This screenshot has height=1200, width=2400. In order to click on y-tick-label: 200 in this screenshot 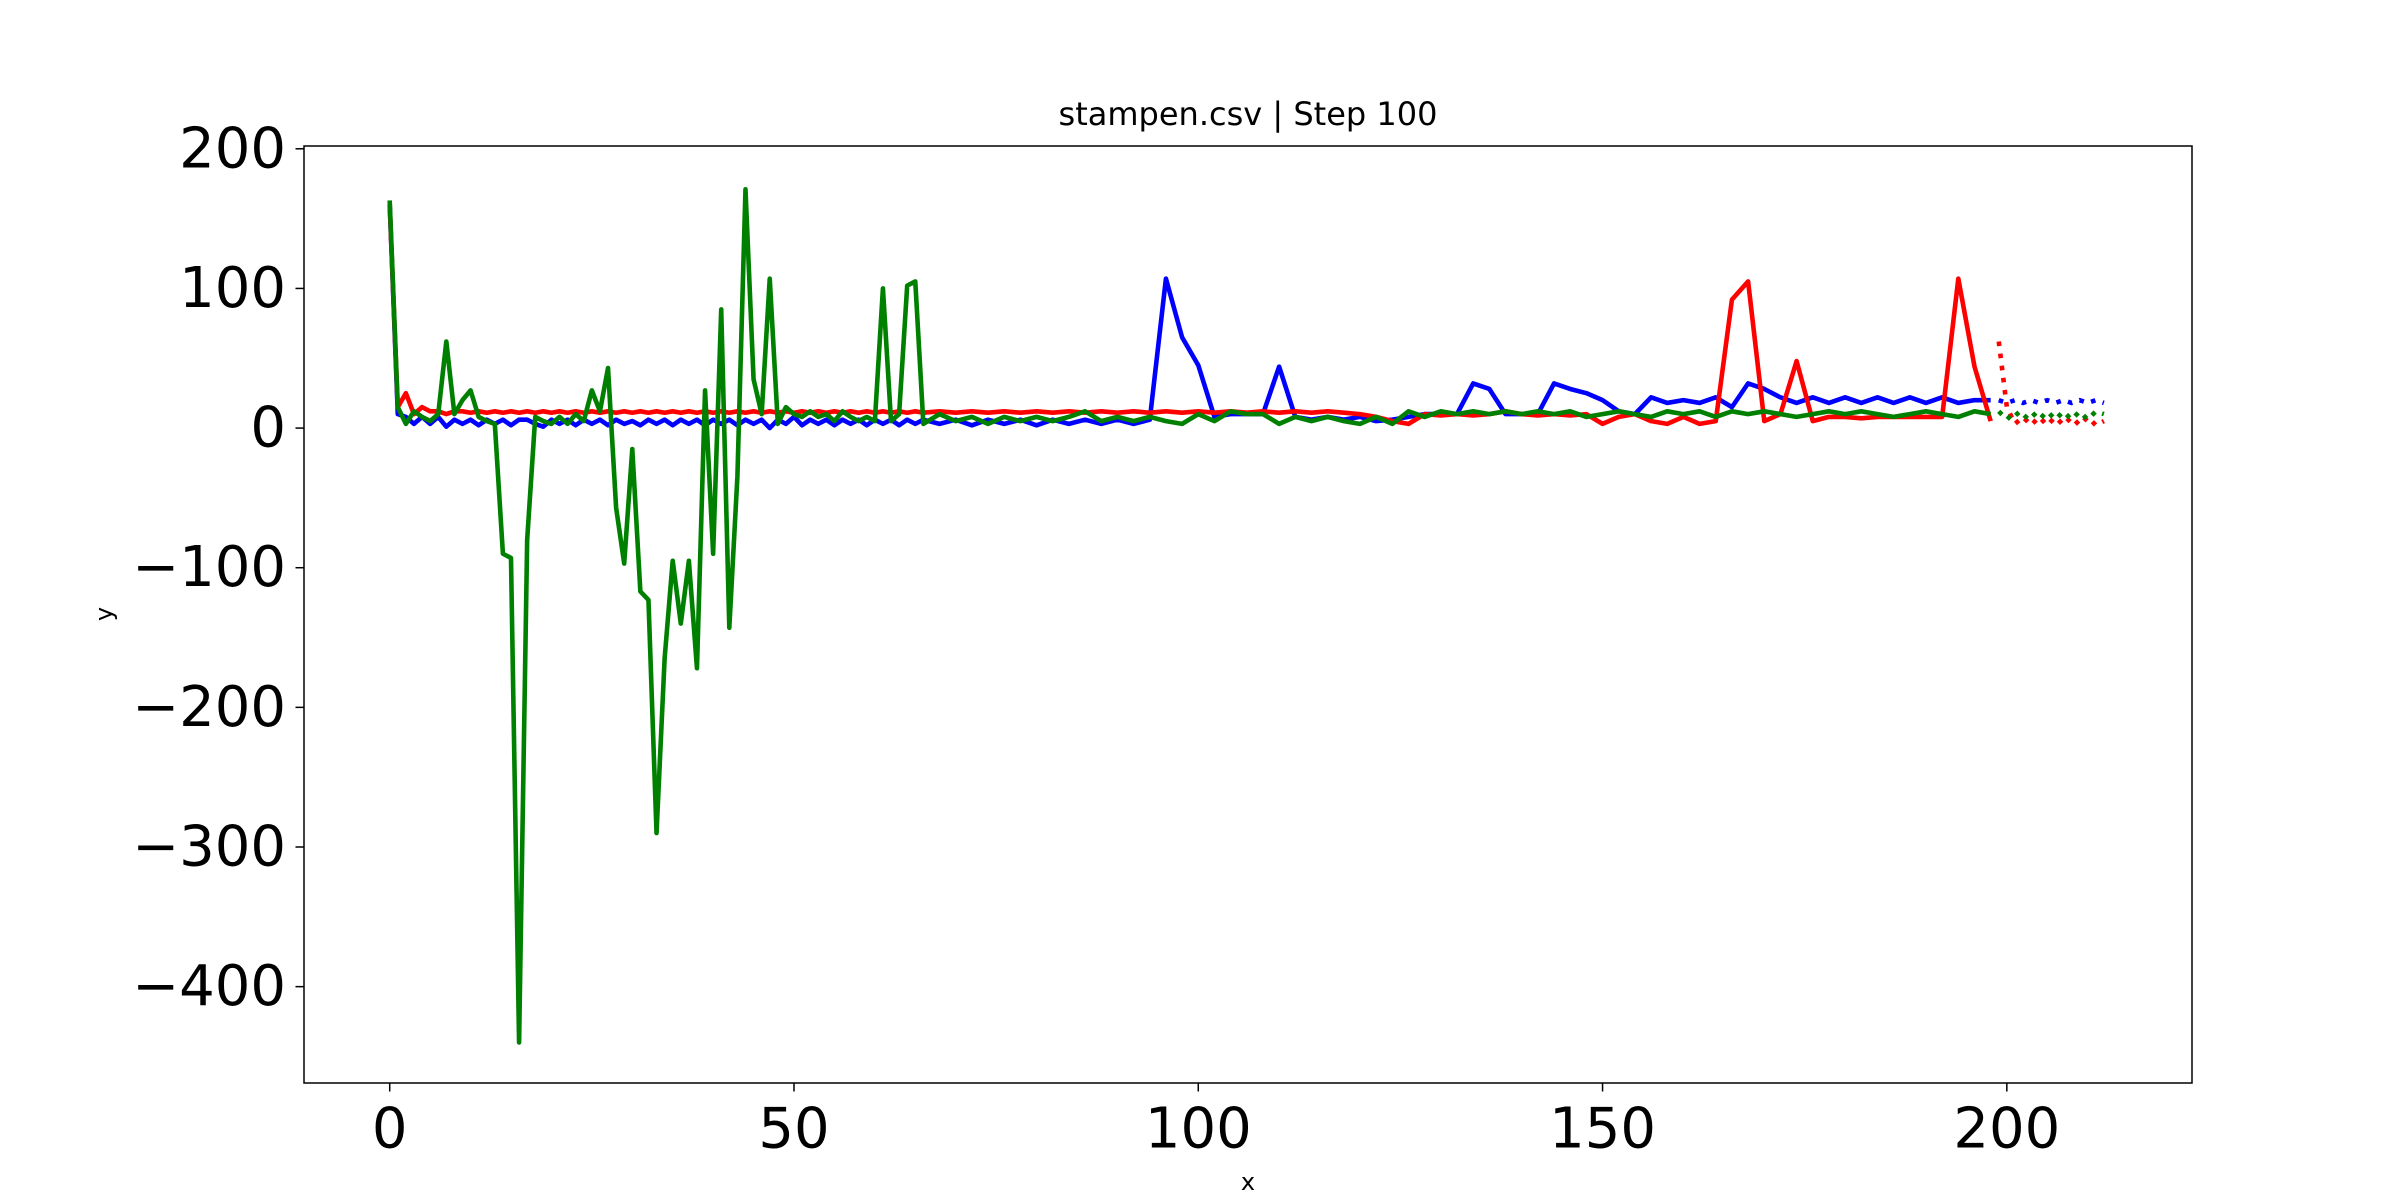, I will do `click(232, 148)`.